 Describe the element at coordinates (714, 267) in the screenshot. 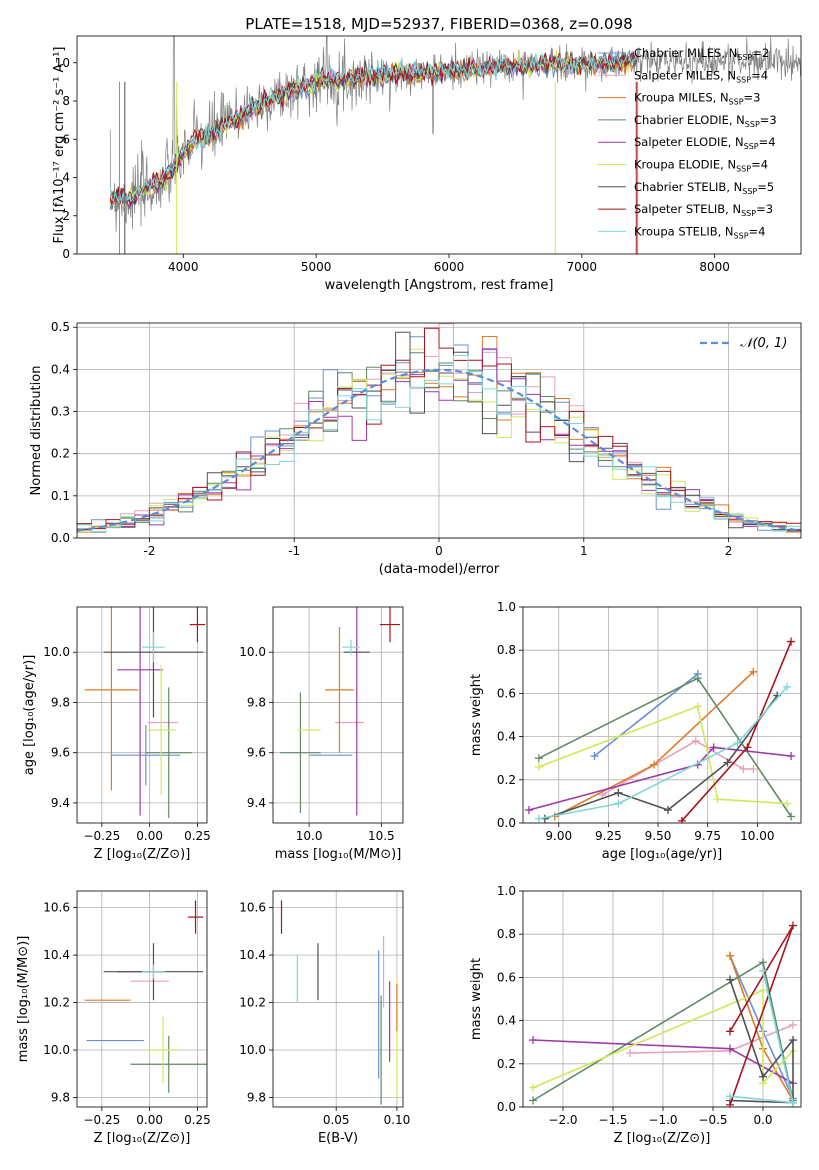

I see `x-tick-label: 8000` at that location.